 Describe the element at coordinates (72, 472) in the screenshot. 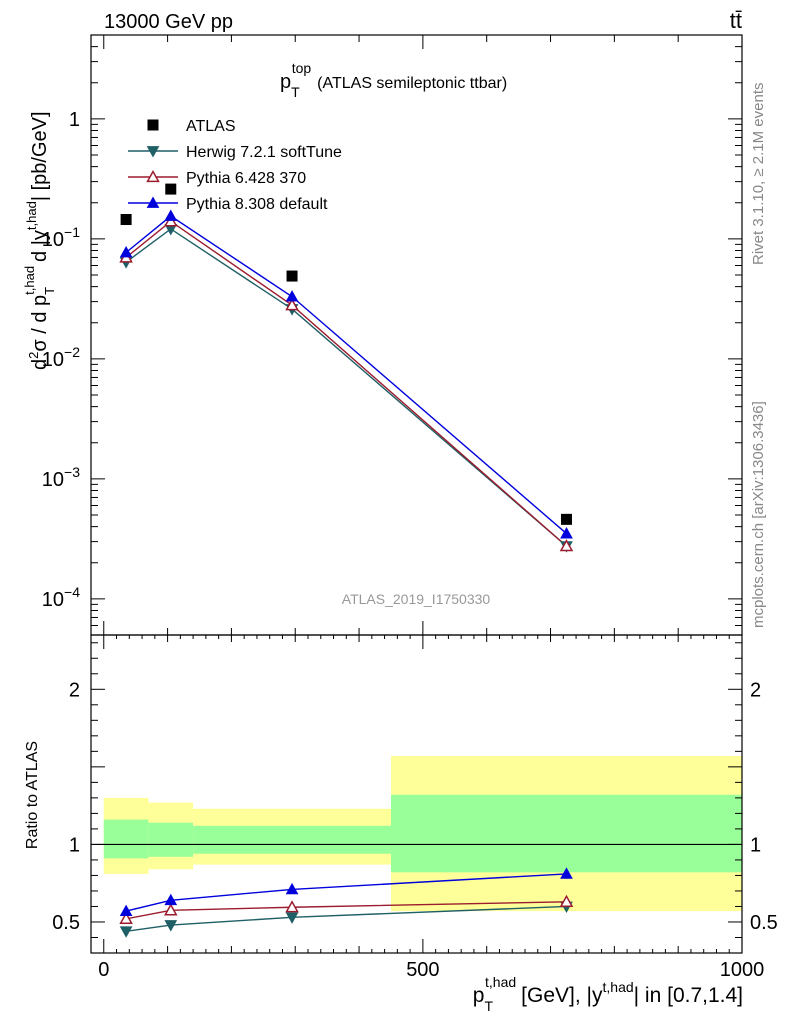

I see `main-y-tick-exponent: −3` at that location.